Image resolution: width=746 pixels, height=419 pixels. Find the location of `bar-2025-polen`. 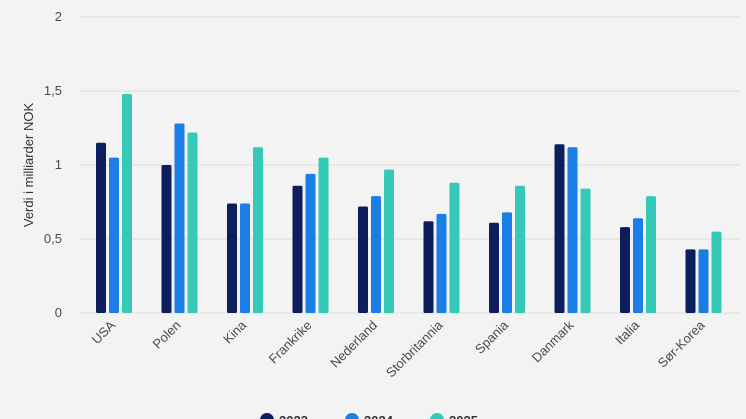

bar-2025-polen is located at coordinates (192, 222).